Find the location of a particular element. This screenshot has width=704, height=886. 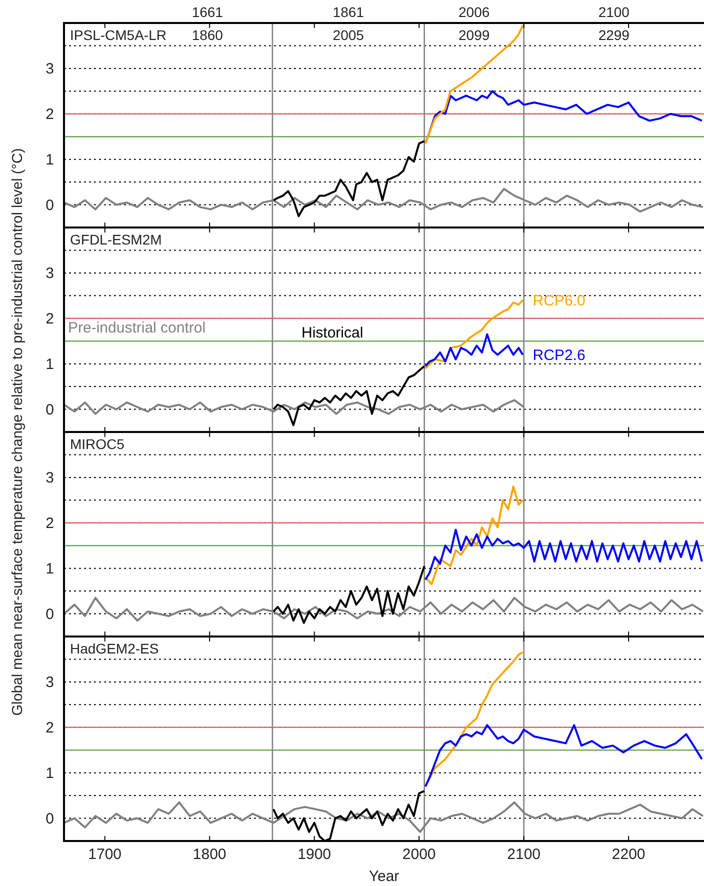

chart-title: HadGEM2-ES is located at coordinates (114, 648).